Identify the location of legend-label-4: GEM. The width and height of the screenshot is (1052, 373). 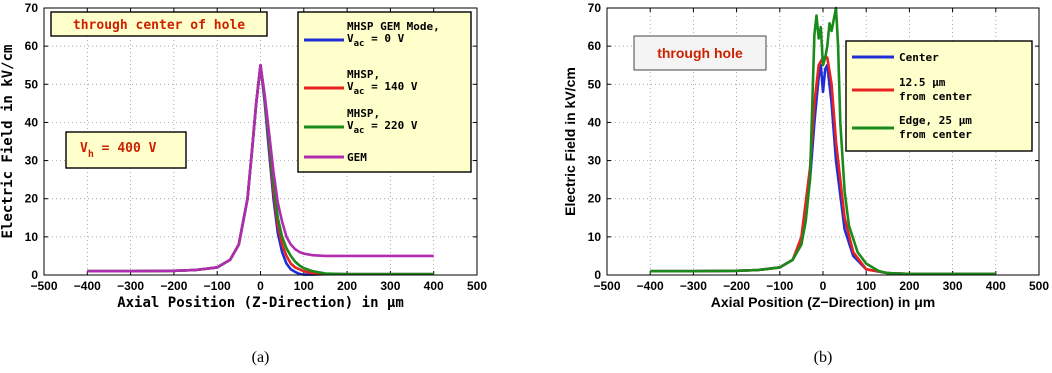
(357, 157).